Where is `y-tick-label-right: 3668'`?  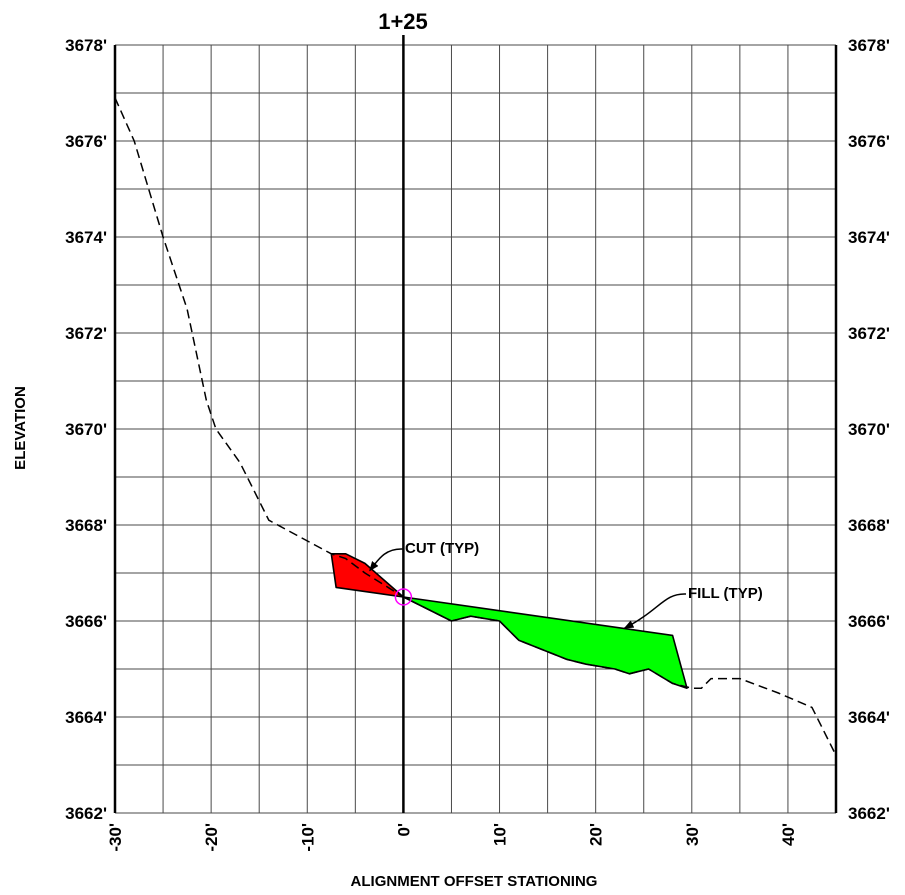
y-tick-label-right: 3668' is located at coordinates (869, 525).